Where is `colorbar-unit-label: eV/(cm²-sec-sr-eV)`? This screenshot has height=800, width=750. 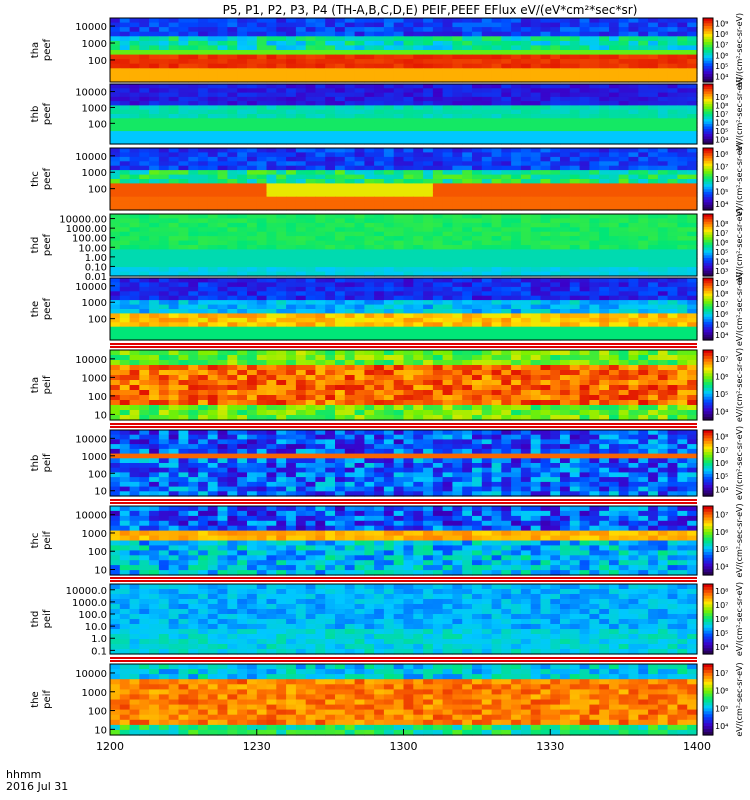
colorbar-unit-label: eV/(cm²-sec-sr-eV) is located at coordinates (739, 114).